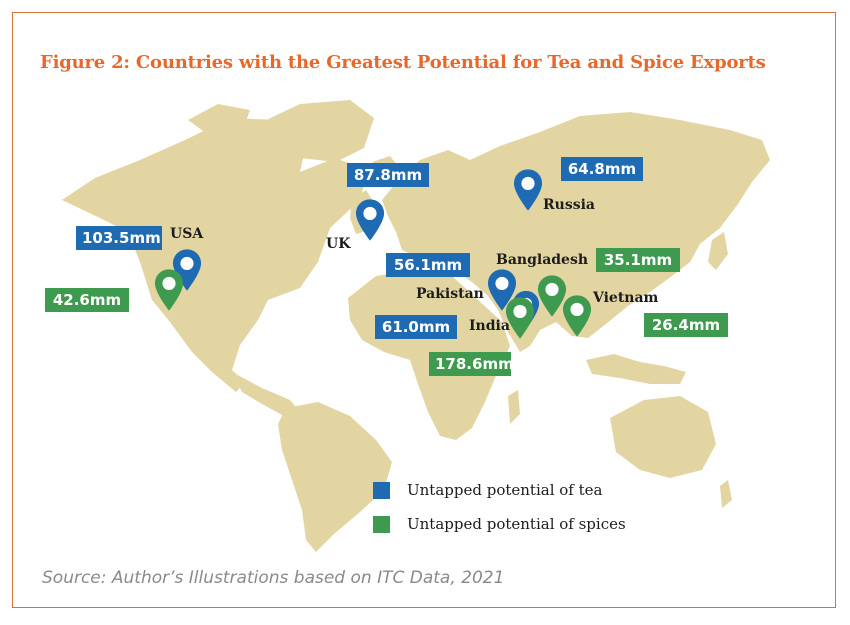 The width and height of the screenshot is (850, 625). Describe the element at coordinates (338, 244) in the screenshot. I see `label-uk: UK` at that location.